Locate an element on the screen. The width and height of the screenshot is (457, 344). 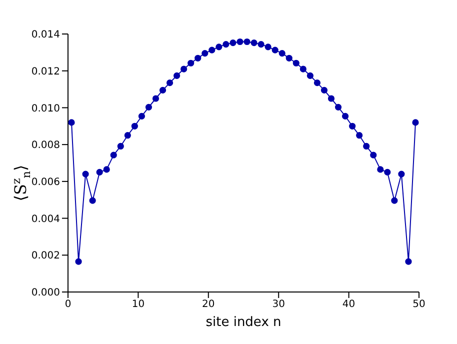
y-tick-label: 0.000 is located at coordinates (45, 293).